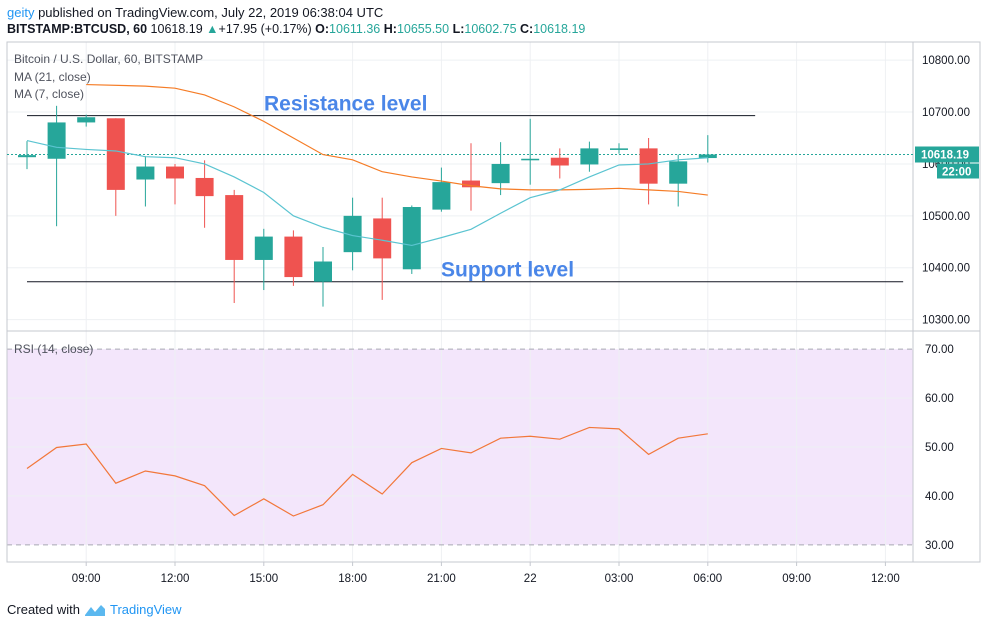  I want to click on price-badge, so click(947, 154).